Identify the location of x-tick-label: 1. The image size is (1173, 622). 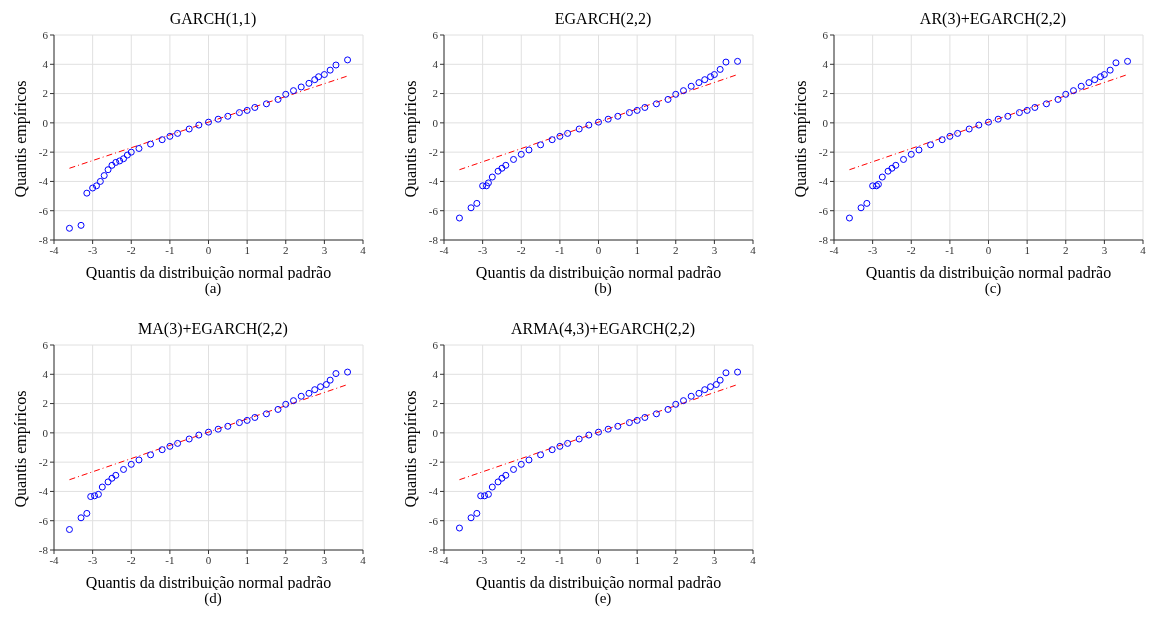
(637, 559).